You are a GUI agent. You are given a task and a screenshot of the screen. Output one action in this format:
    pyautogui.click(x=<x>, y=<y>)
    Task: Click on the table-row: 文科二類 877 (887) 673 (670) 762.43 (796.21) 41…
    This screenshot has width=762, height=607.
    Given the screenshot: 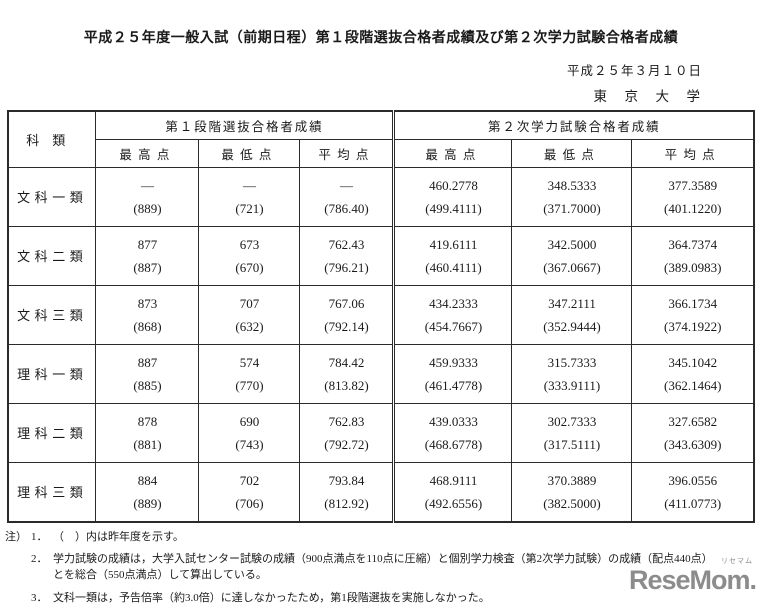 What is the action you would take?
    pyautogui.click(x=381, y=255)
    